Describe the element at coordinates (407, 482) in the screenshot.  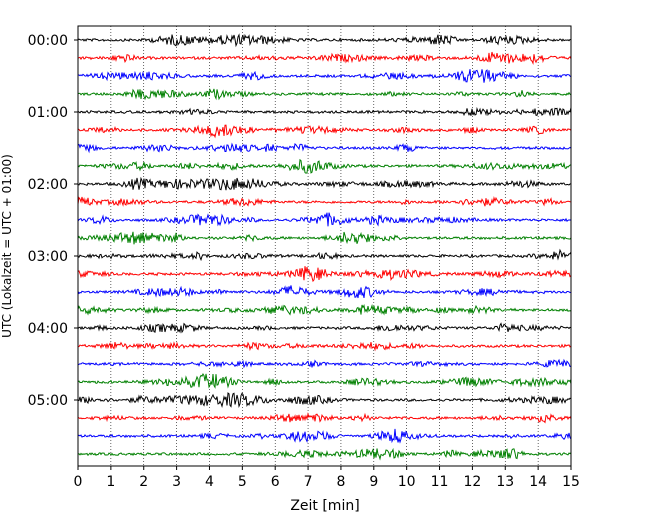
I see `x-tick-label: 10` at that location.